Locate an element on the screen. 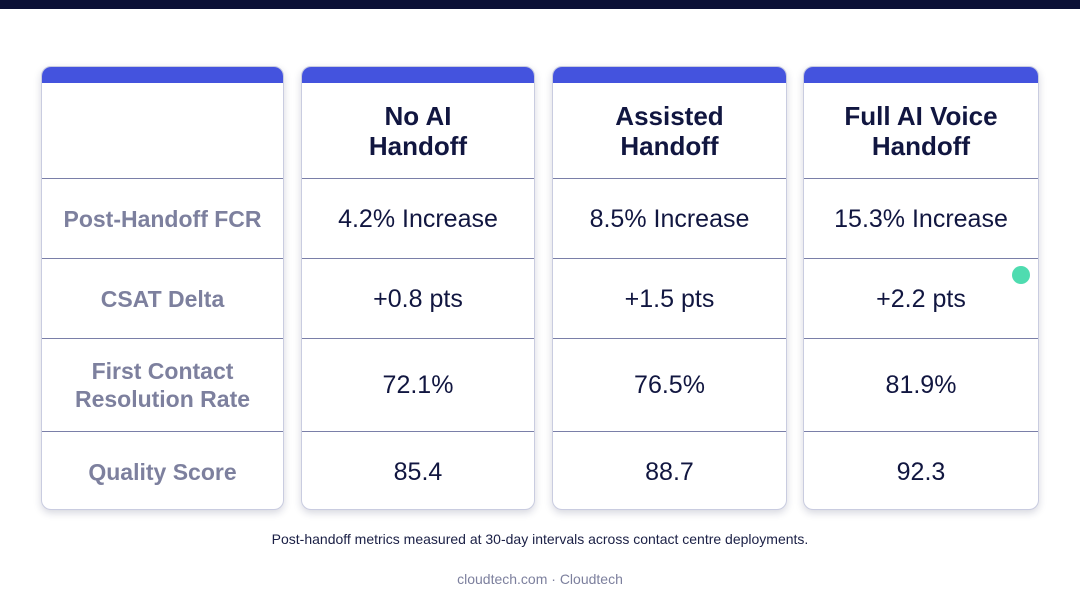 The width and height of the screenshot is (1080, 603). cell-csat-delta: +1.5 pts is located at coordinates (669, 298).